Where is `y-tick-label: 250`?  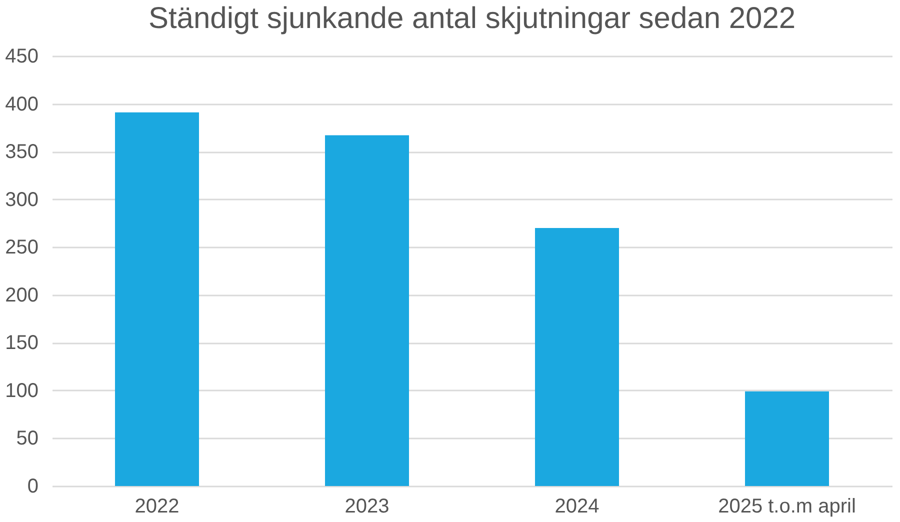
y-tick-label: 250 is located at coordinates (21, 247).